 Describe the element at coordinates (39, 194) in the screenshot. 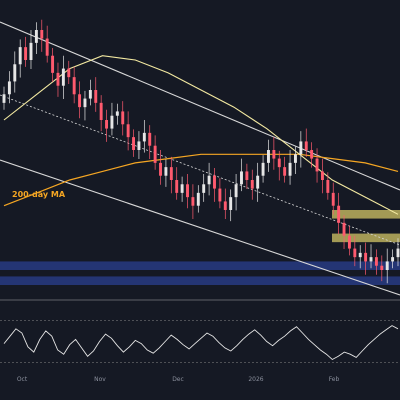

I see `ma200-label: 200-day MA` at that location.